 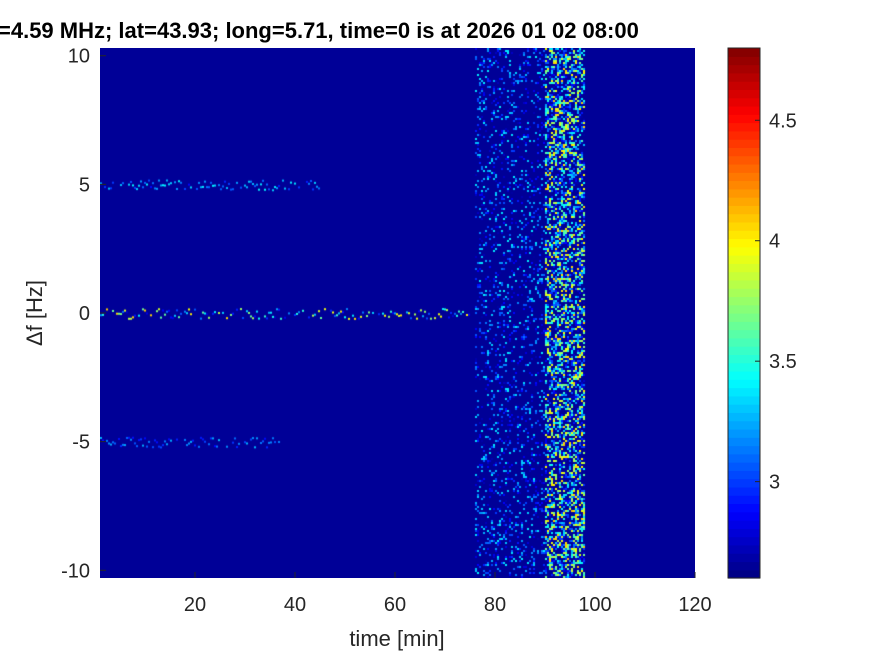 What do you see at coordinates (594, 605) in the screenshot?
I see `x-tick-label: 100` at bounding box center [594, 605].